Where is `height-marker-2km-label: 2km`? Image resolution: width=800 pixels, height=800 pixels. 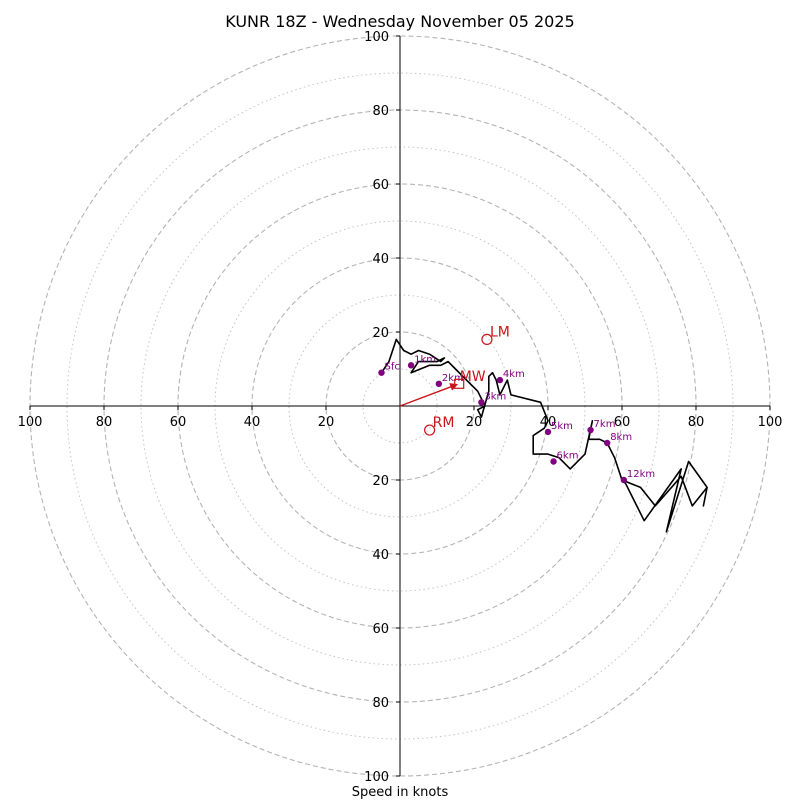
height-marker-2km-label: 2km is located at coordinates (453, 378).